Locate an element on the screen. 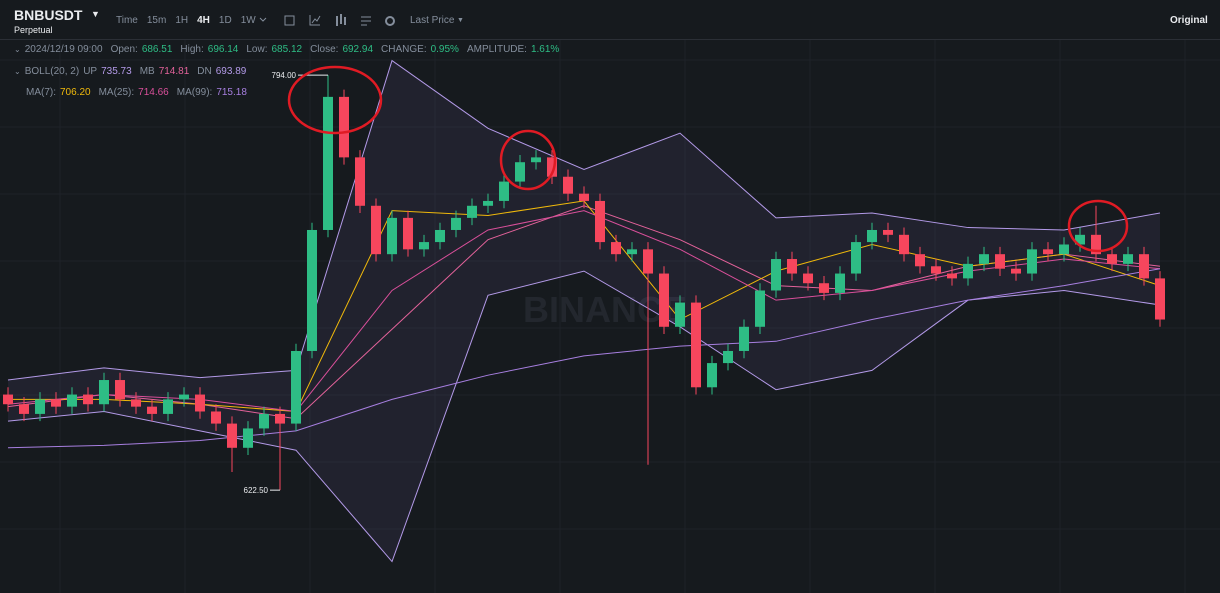 This screenshot has width=1220, height=593. toolbar-icons is located at coordinates (327, 20).